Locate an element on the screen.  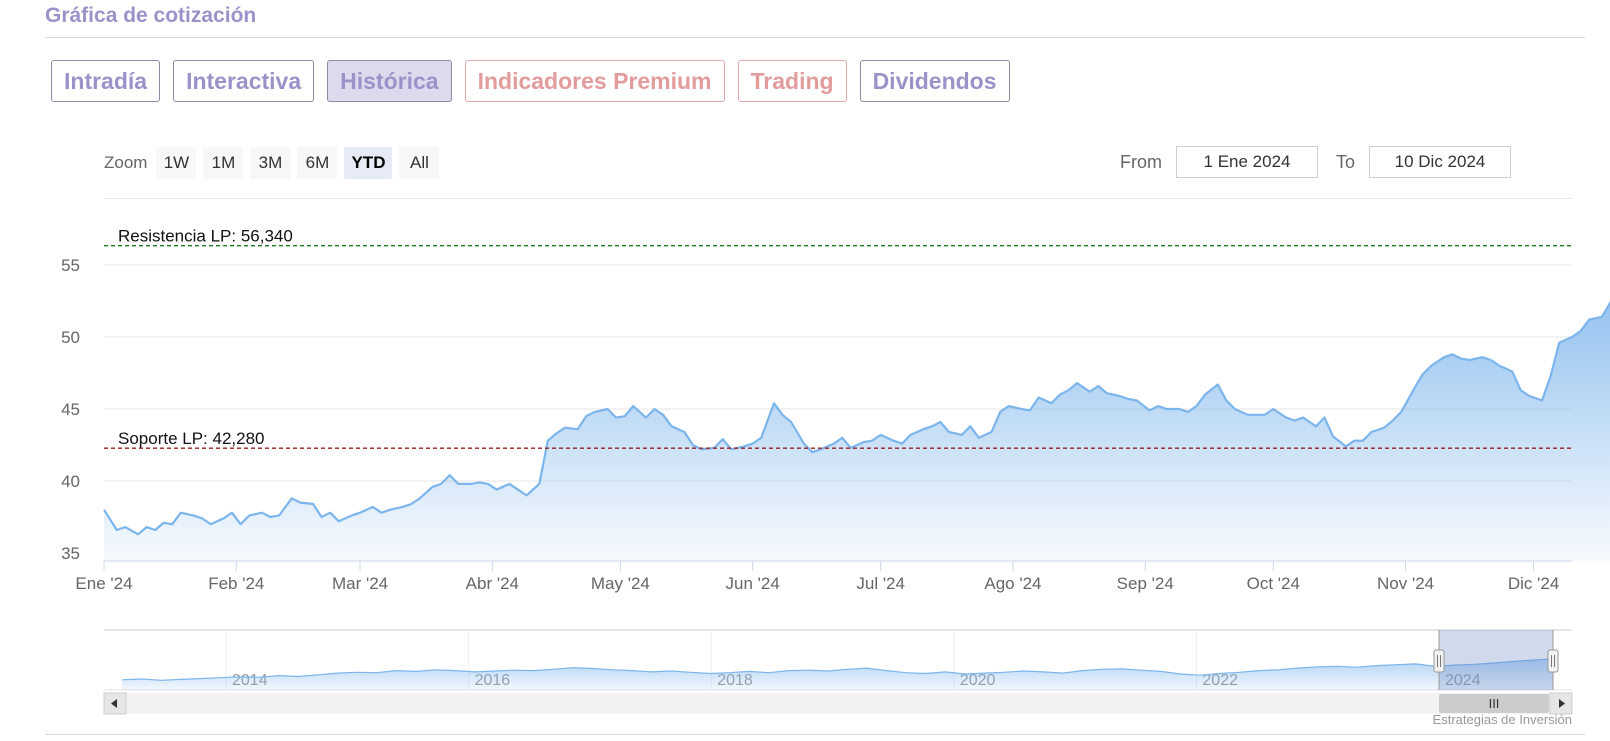
zoom-1m-button: 1M is located at coordinates (223, 163).